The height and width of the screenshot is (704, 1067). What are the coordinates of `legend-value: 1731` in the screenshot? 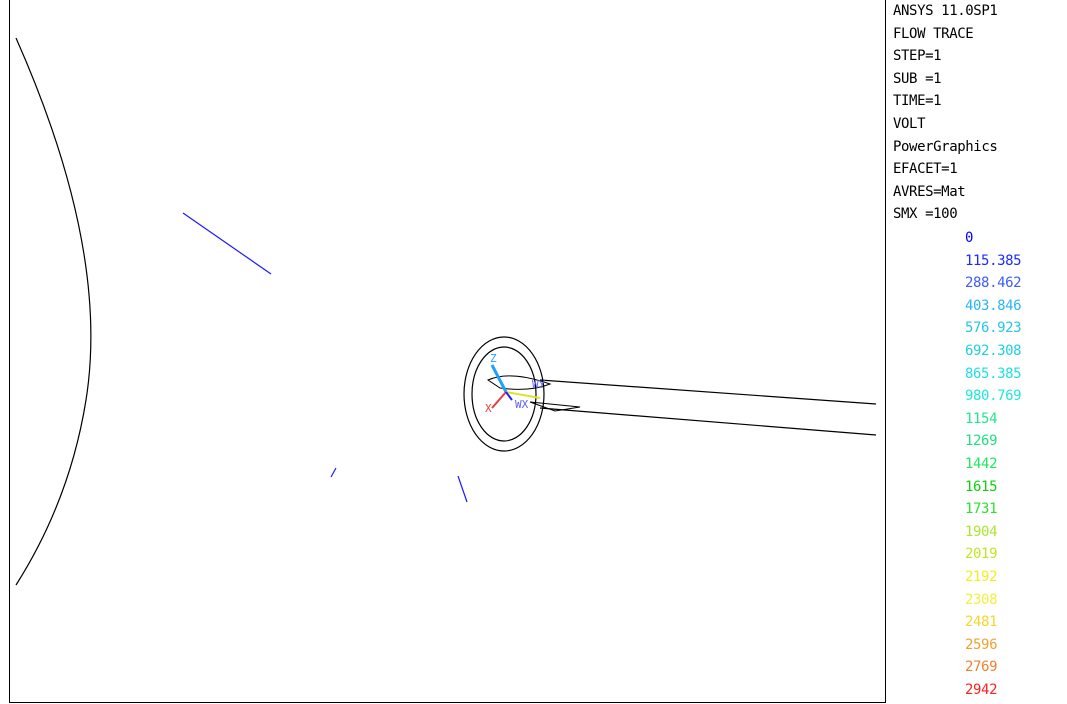 It's located at (981, 509).